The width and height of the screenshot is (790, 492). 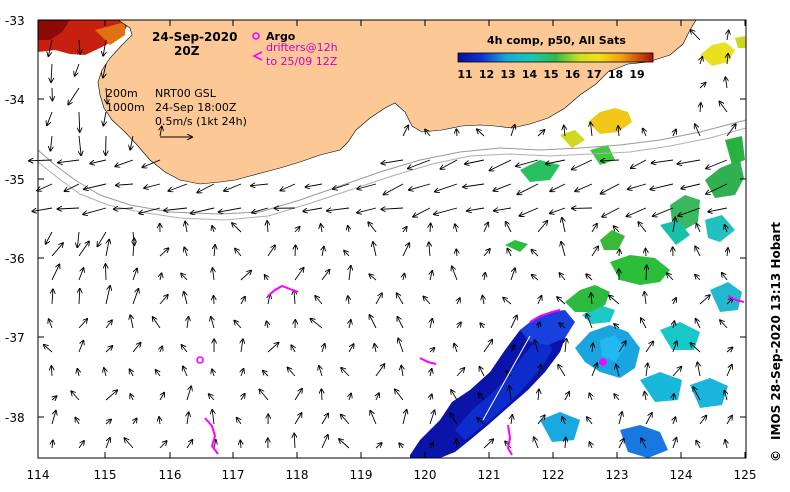 I want to click on copyright-symbol: ©, so click(x=776, y=456).